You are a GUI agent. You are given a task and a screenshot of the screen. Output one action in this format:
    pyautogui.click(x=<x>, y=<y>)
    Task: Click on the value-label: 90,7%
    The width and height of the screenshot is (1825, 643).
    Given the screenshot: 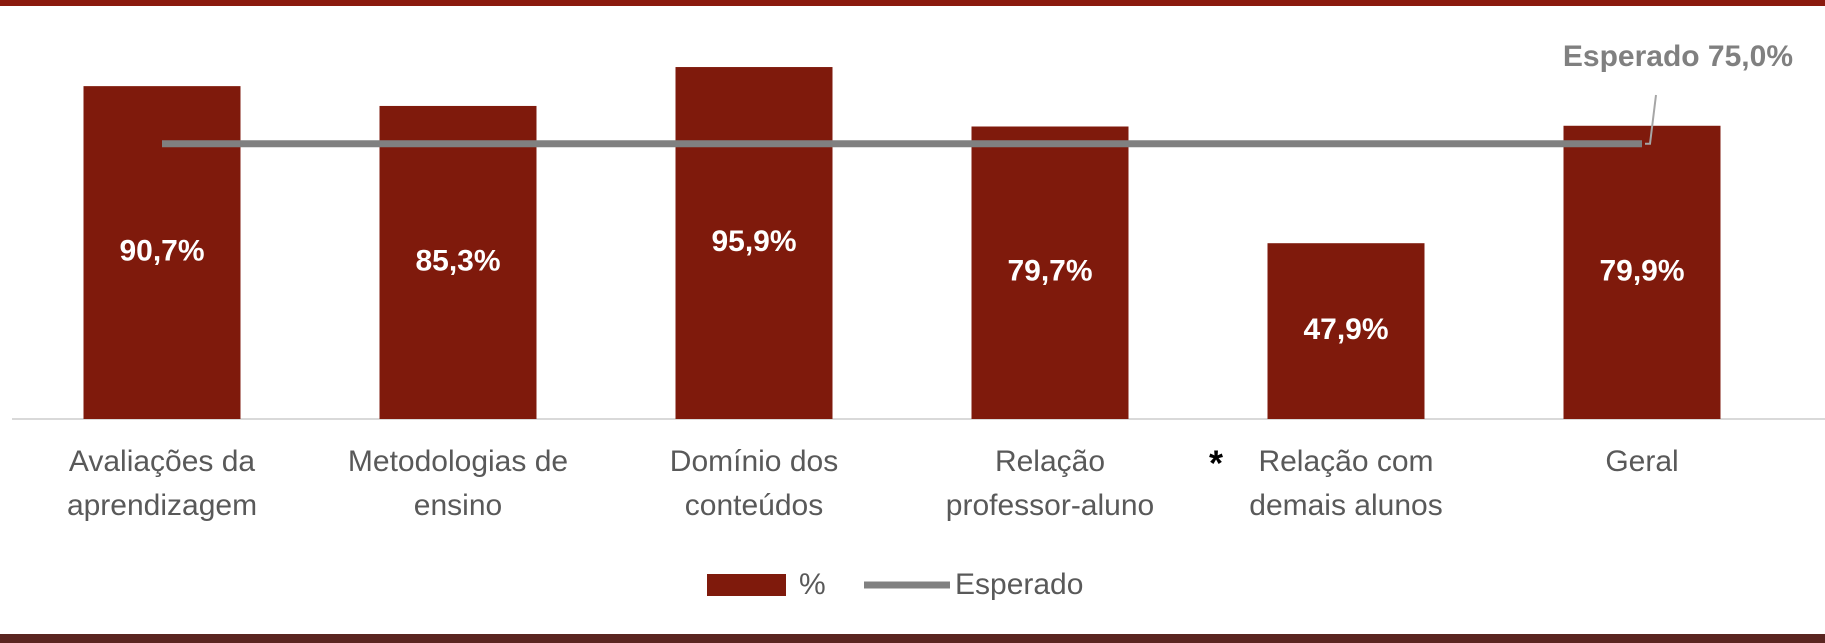 What is the action you would take?
    pyautogui.click(x=161, y=250)
    